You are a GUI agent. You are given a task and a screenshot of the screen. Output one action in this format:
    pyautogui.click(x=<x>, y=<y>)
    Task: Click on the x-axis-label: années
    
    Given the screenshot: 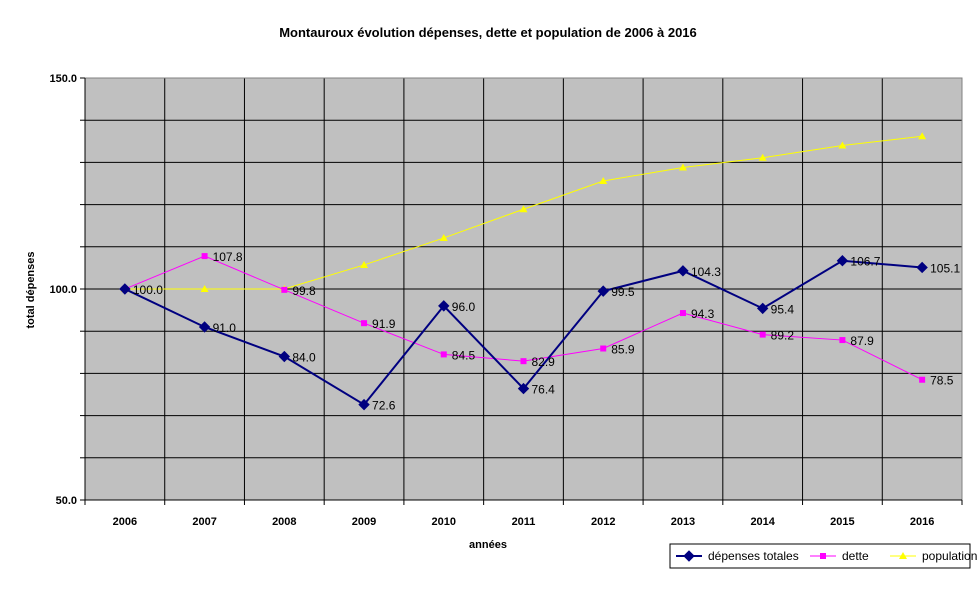 What is the action you would take?
    pyautogui.click(x=488, y=545)
    